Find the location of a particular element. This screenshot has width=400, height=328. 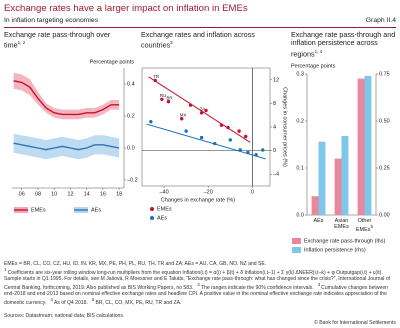

y-tick-label: –0.2 is located at coordinates (132, 180).